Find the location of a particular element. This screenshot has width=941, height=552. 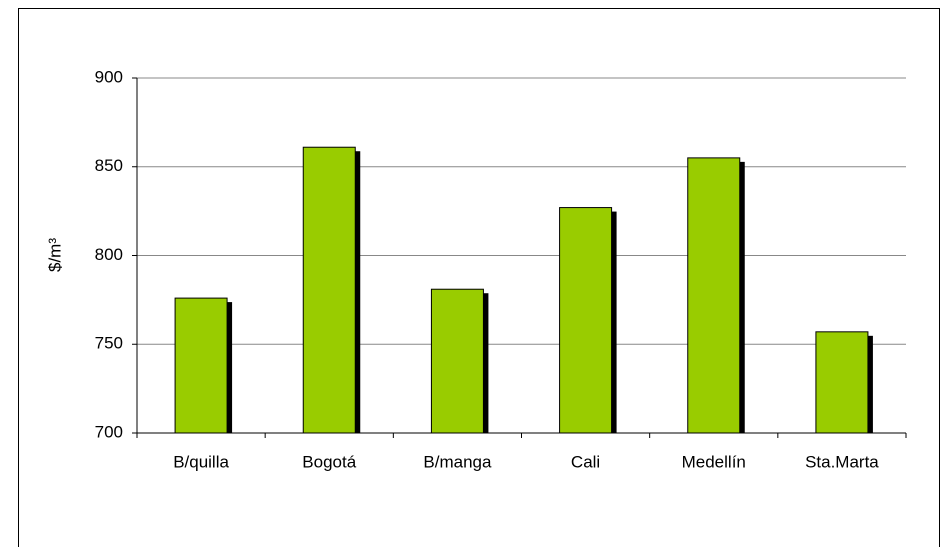

x-tick-label: Bogotá is located at coordinates (329, 461).